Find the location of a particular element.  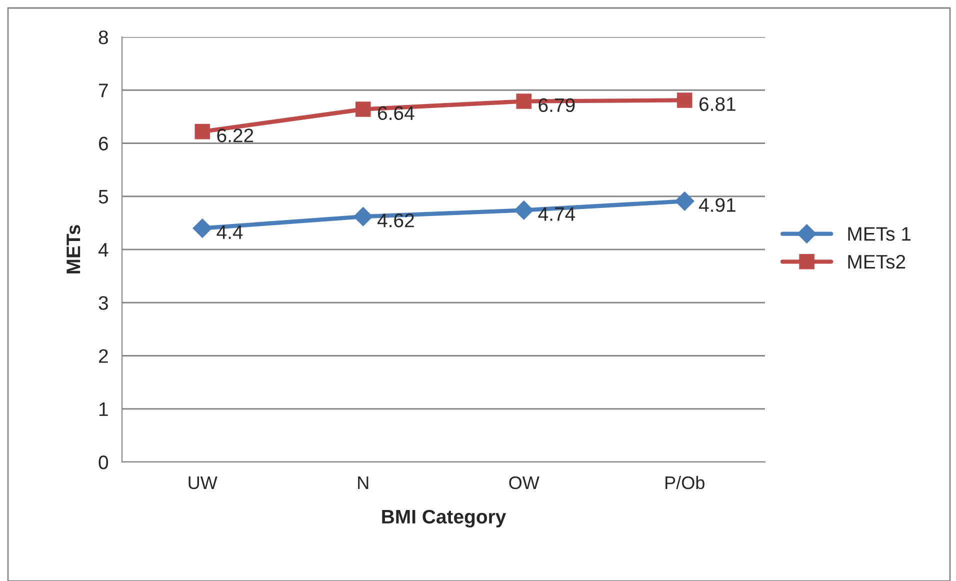

y-tick-label: 3 is located at coordinates (103, 303).